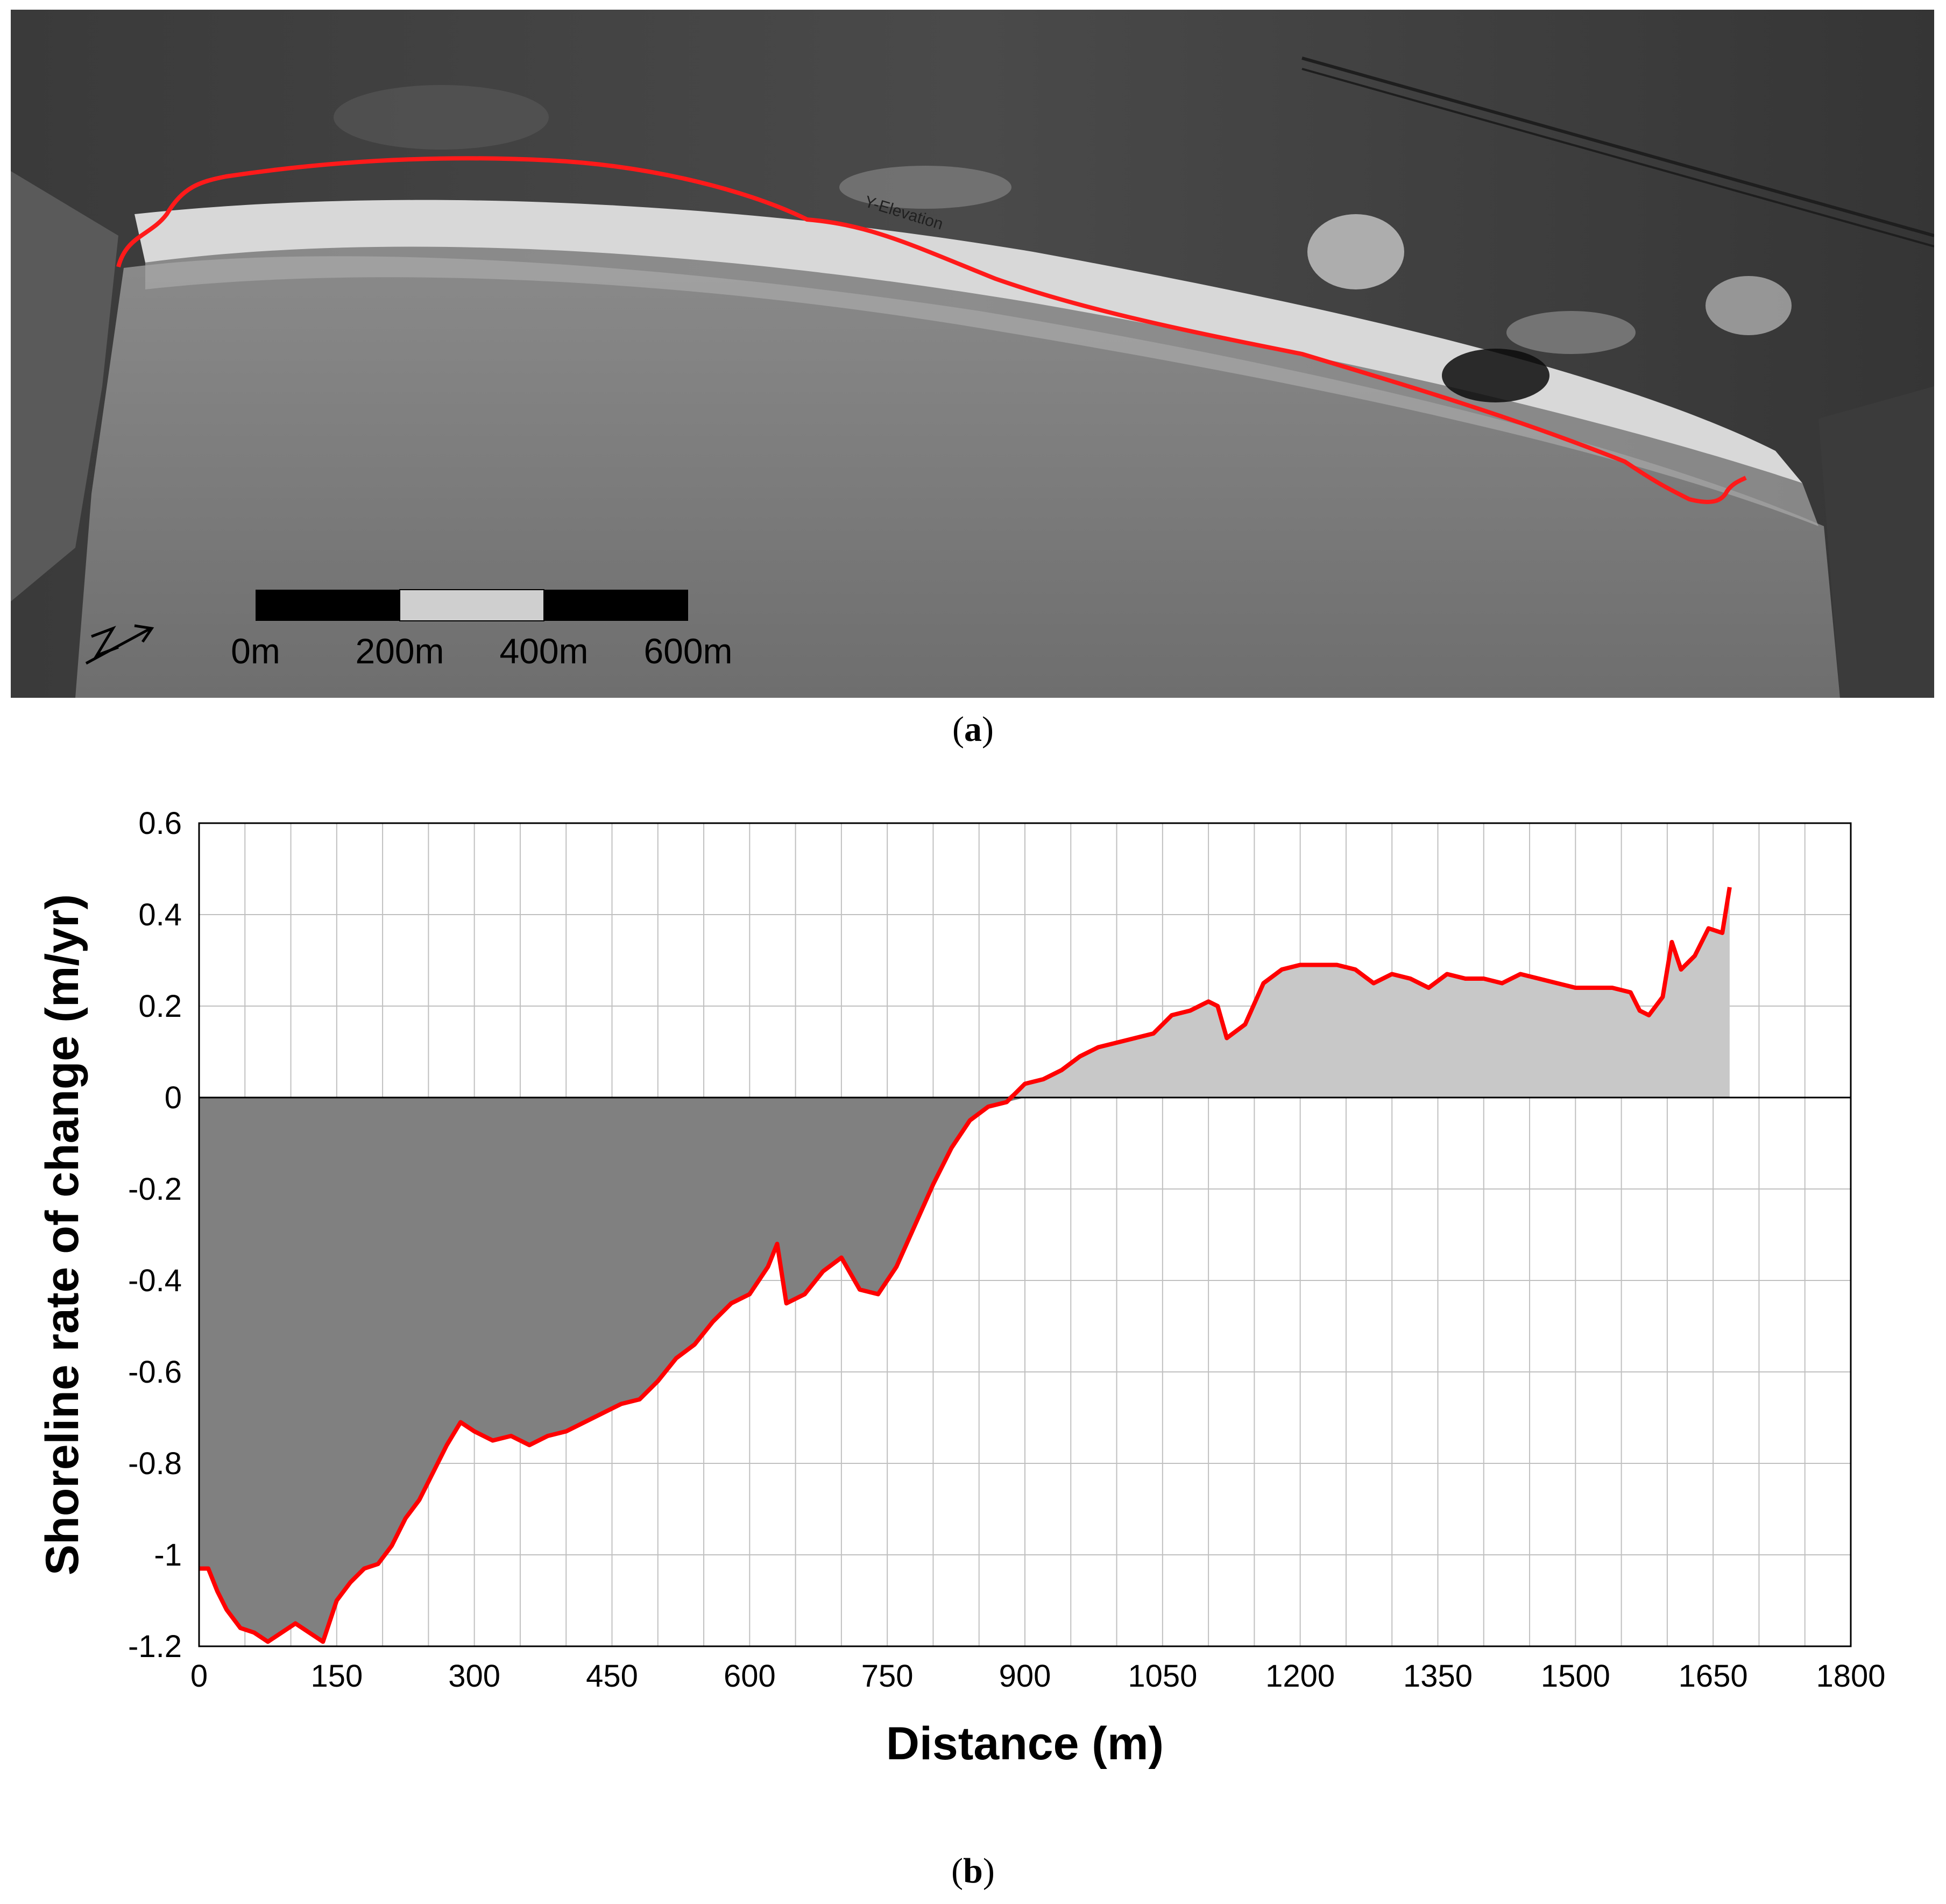  Describe the element at coordinates (1617, 146) in the screenshot. I see `railway-line` at that location.